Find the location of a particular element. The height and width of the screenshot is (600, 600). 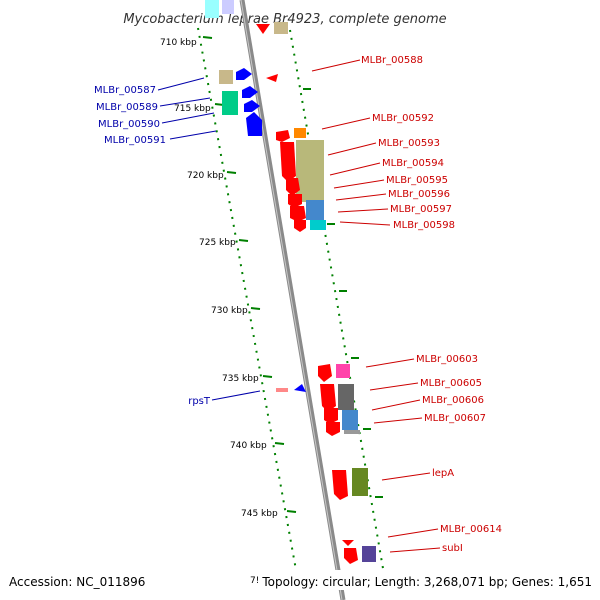

gene-lepA-shape is located at coordinates (350, 484).